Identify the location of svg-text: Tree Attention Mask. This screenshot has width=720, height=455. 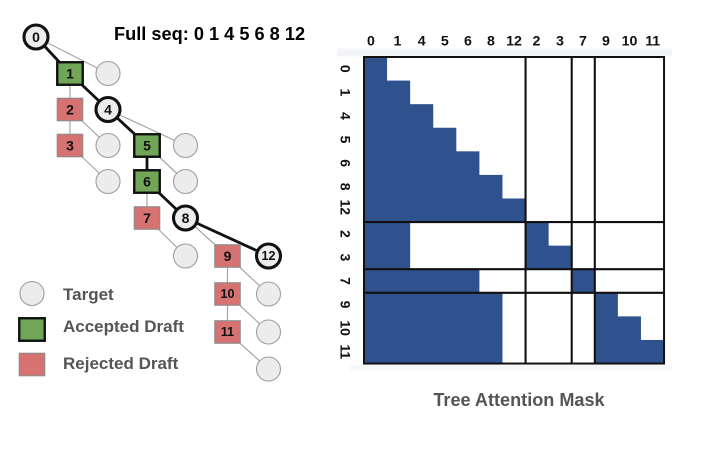
(519, 400).